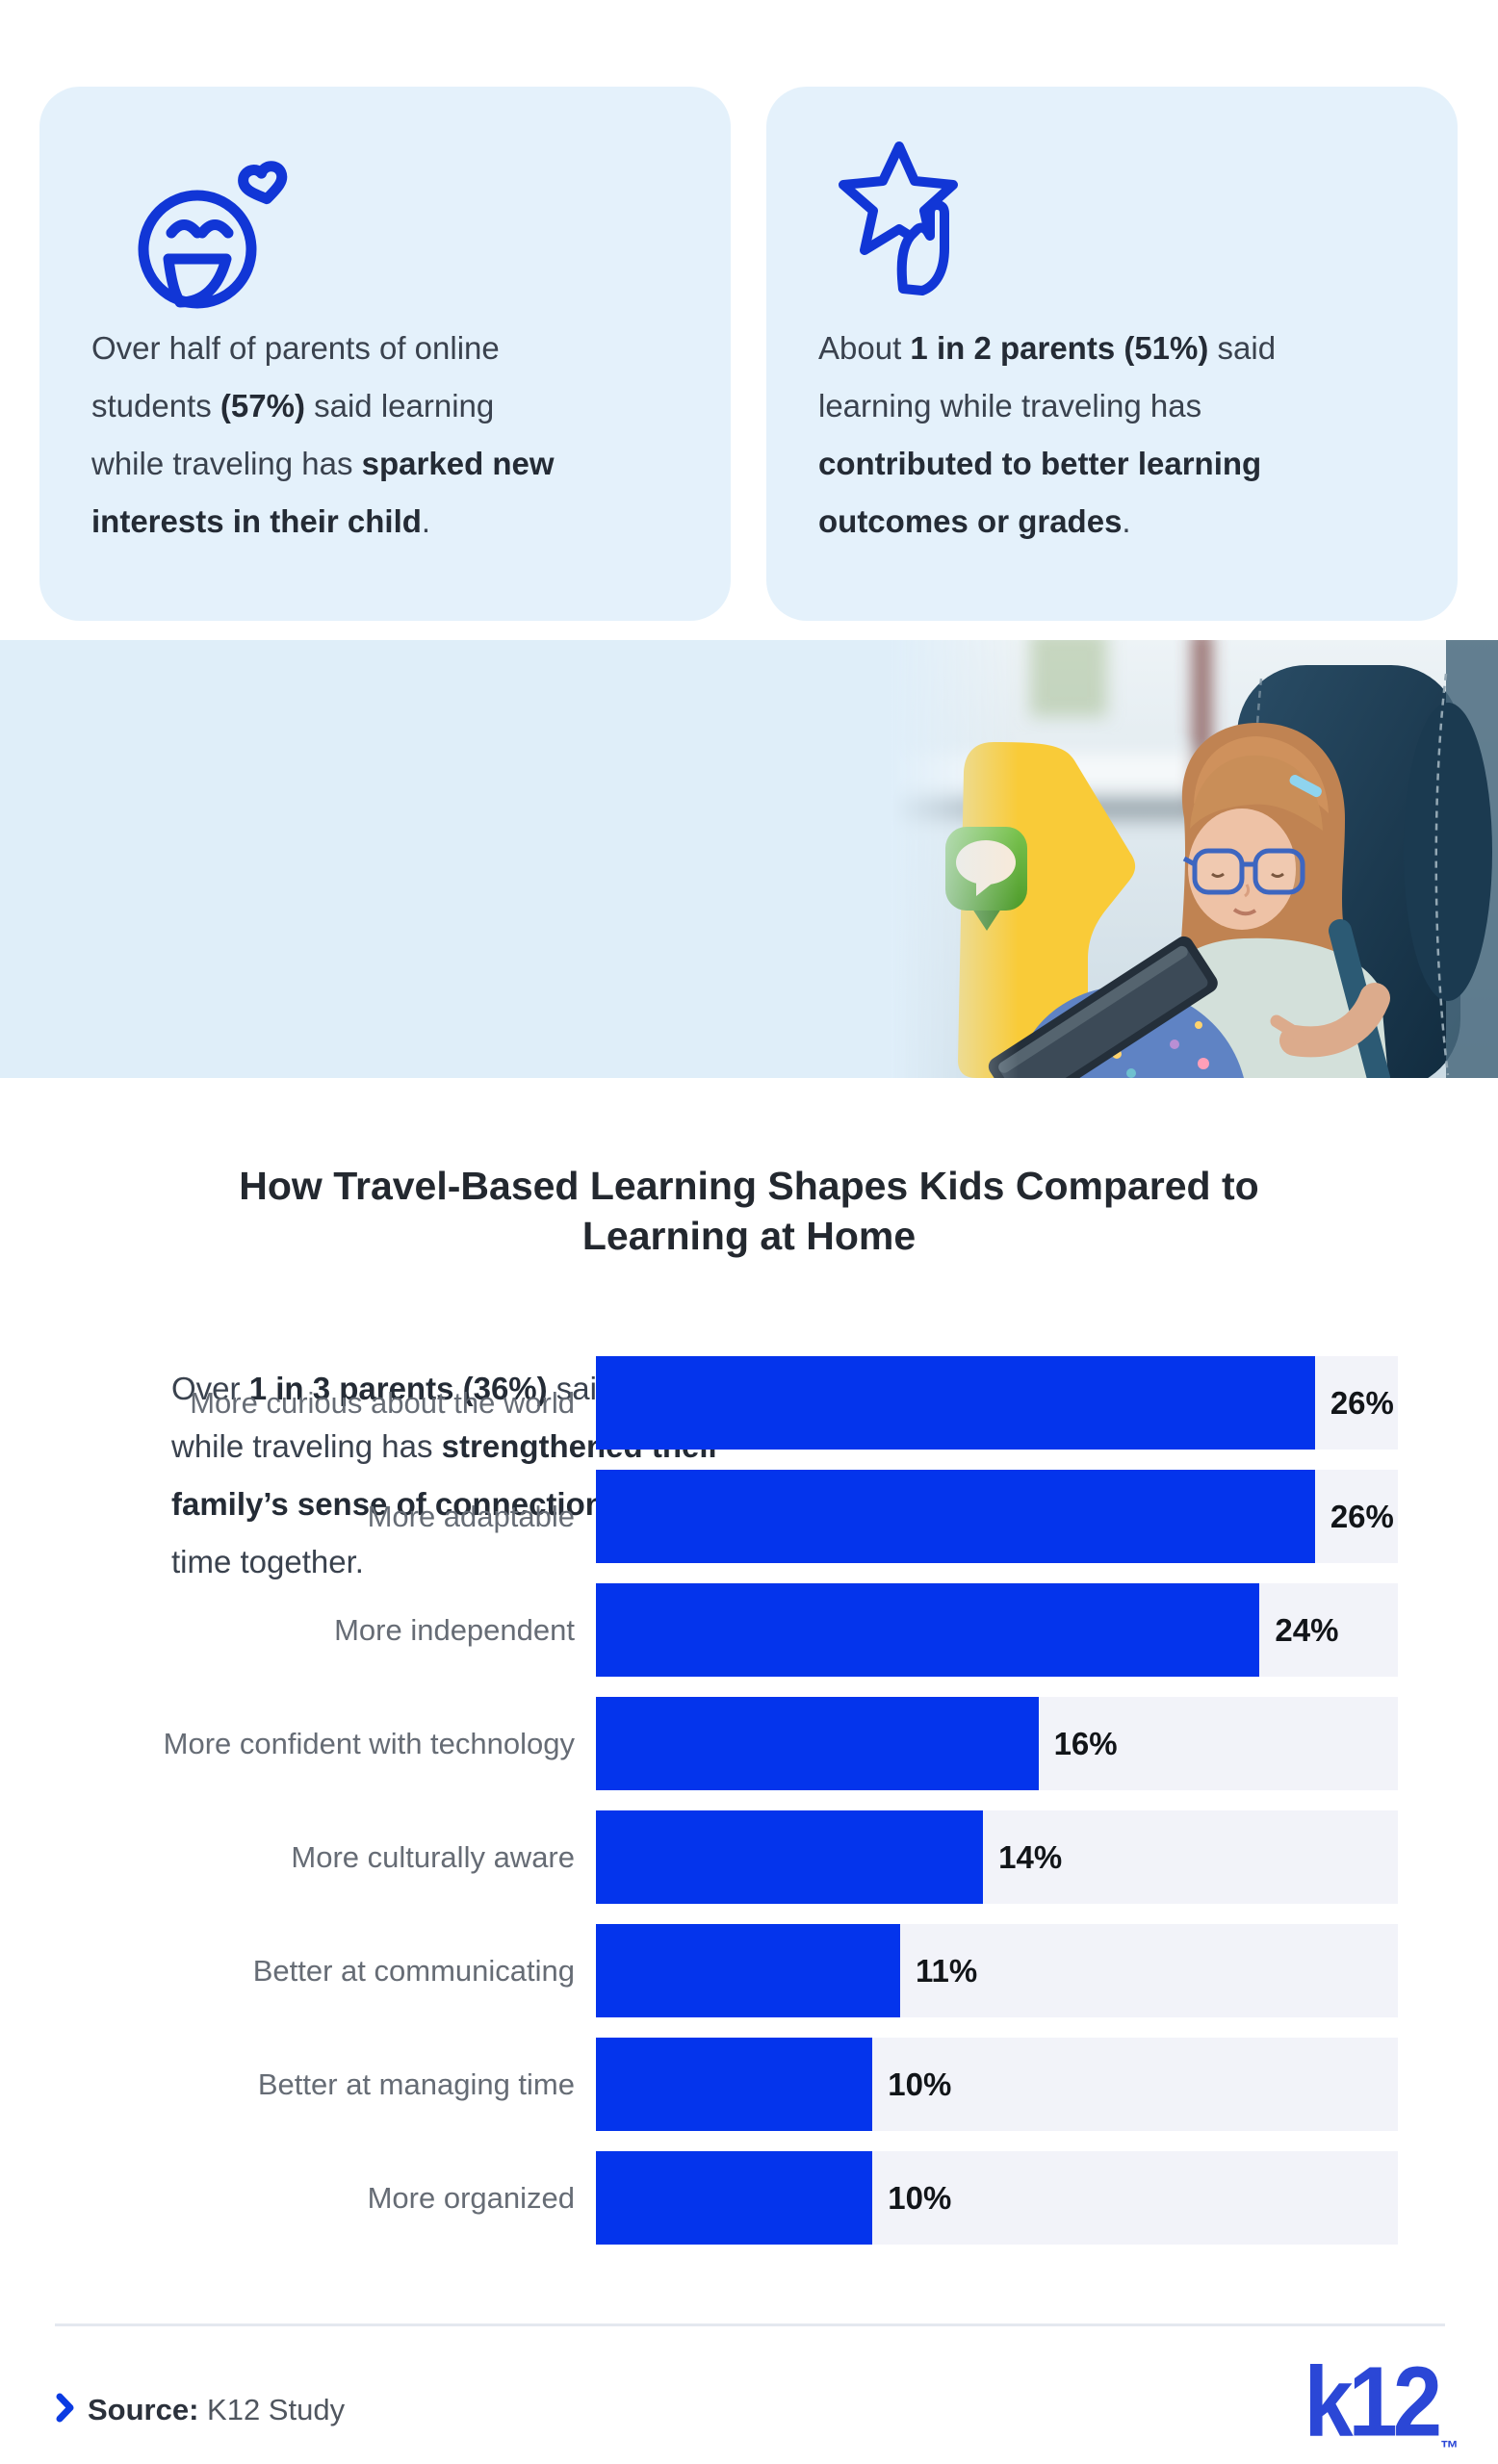  What do you see at coordinates (210, 230) in the screenshot?
I see `smiley-heart-icon` at bounding box center [210, 230].